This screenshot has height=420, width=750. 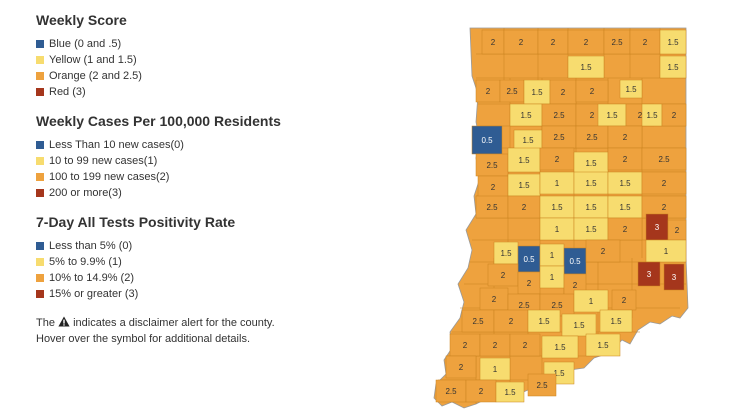 What do you see at coordinates (45, 323) in the screenshot?
I see `note-text-start: The` at bounding box center [45, 323].